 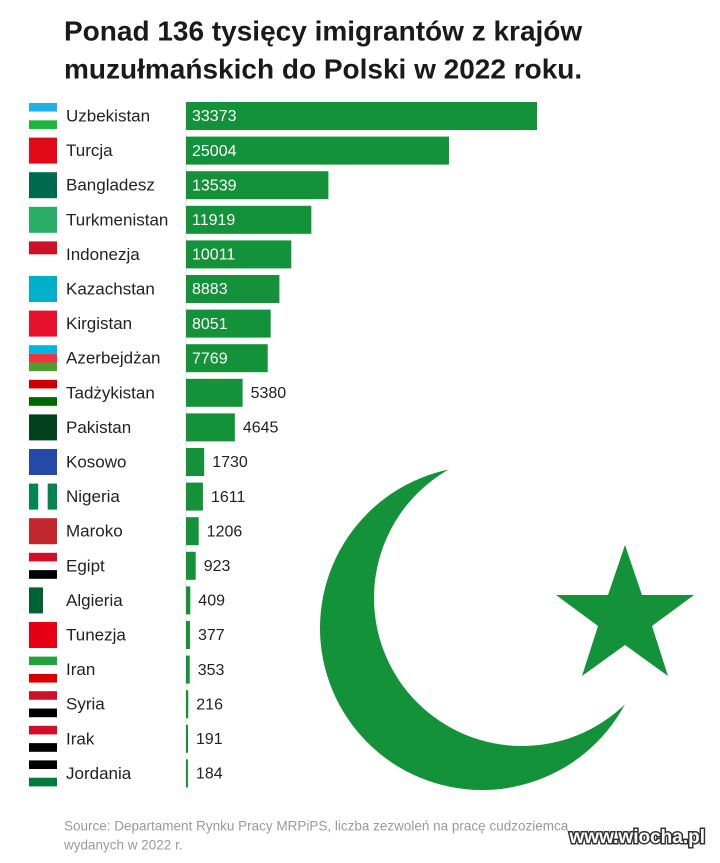 I want to click on value-label: 4645, so click(x=261, y=428).